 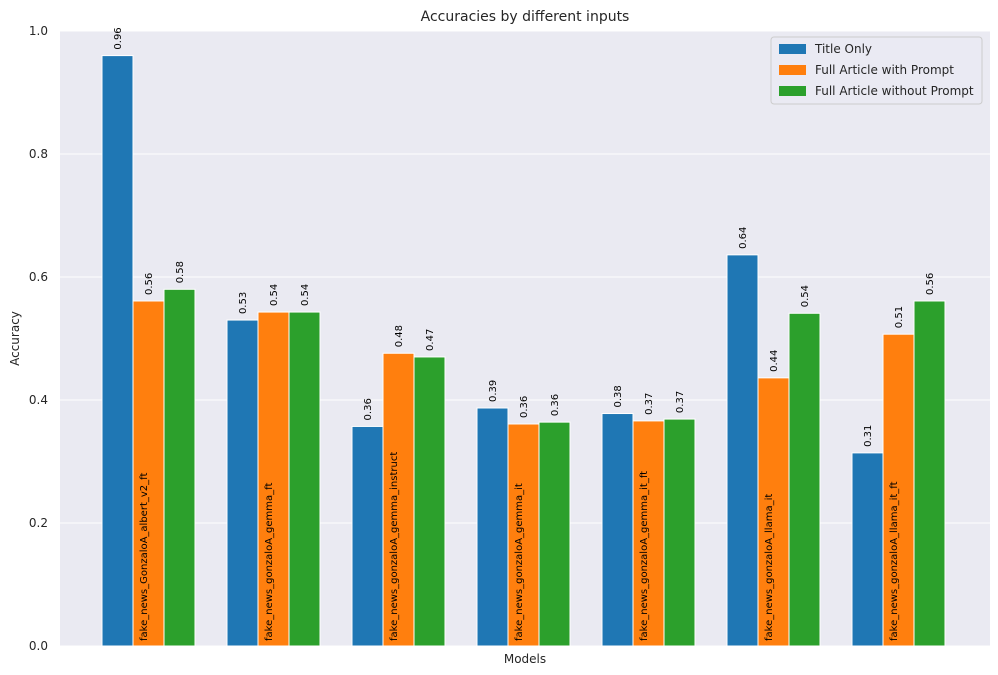 I want to click on bar-value-label: 0.39, so click(x=493, y=391).